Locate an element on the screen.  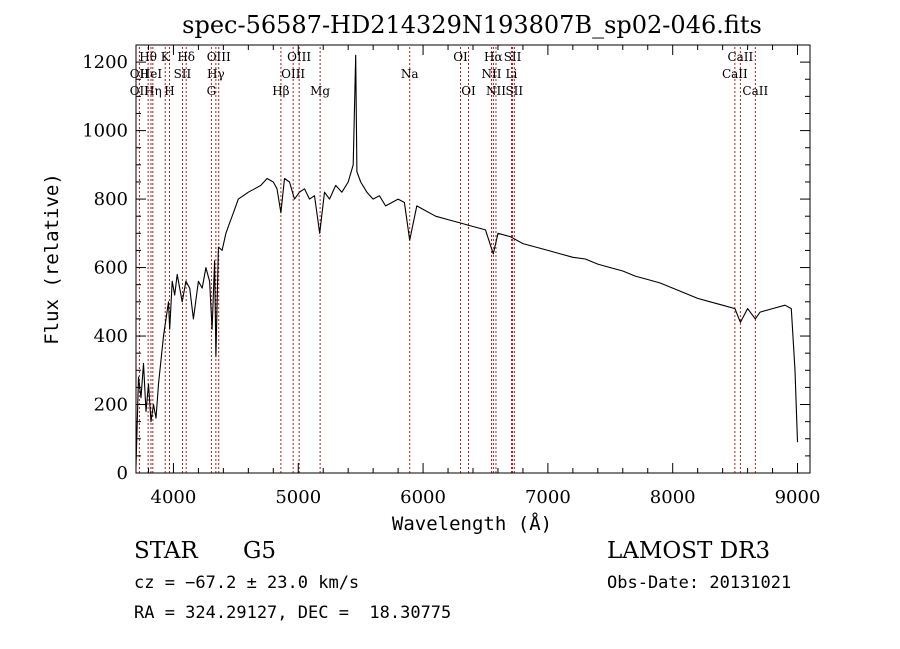
y-tick-label: 200 is located at coordinates (111, 405).